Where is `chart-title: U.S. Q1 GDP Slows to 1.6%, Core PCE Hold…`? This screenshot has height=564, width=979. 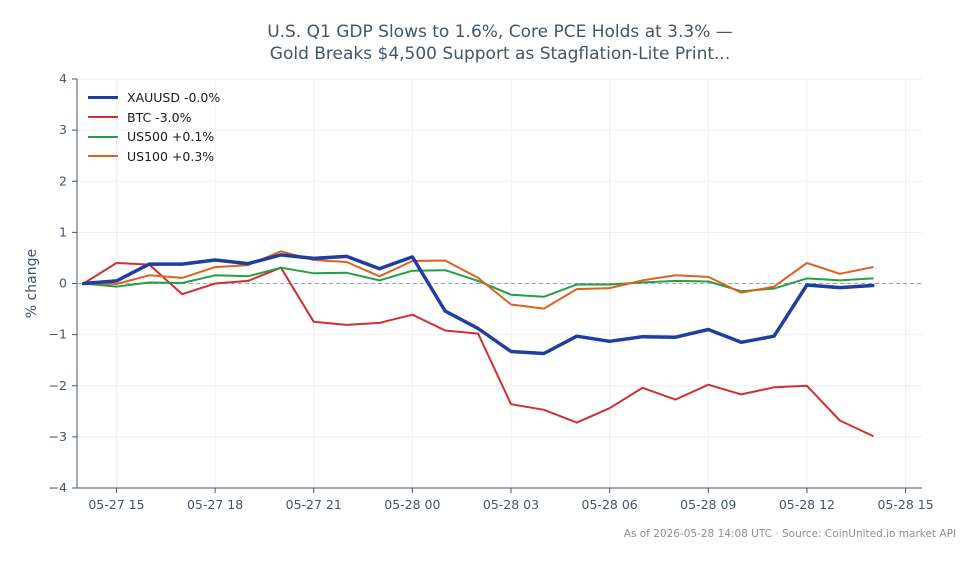
chart-title: U.S. Q1 GDP Slows to 1.6%, Core PCE Hold… is located at coordinates (489, 43).